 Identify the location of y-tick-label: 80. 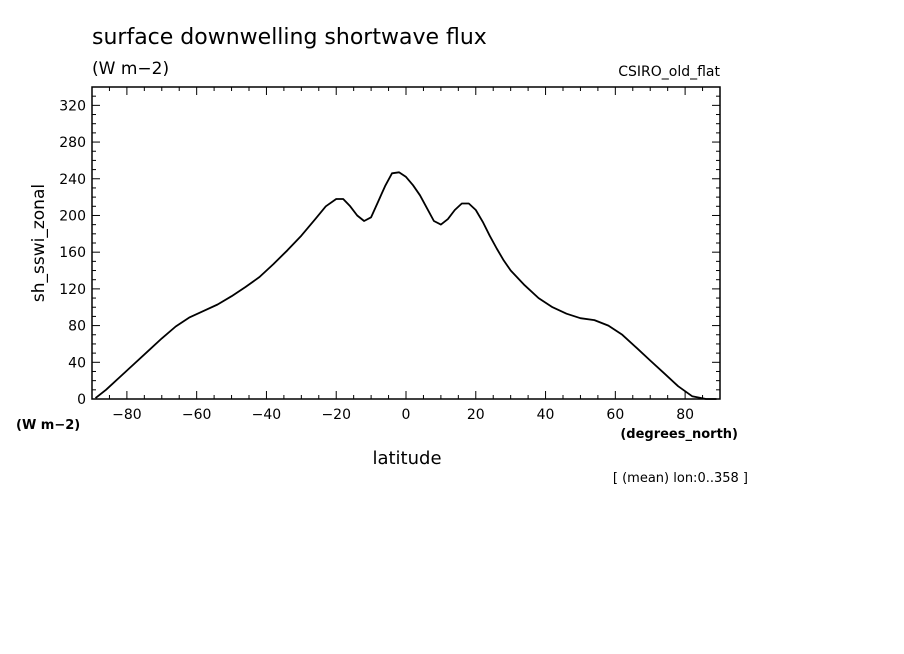
(77, 327).